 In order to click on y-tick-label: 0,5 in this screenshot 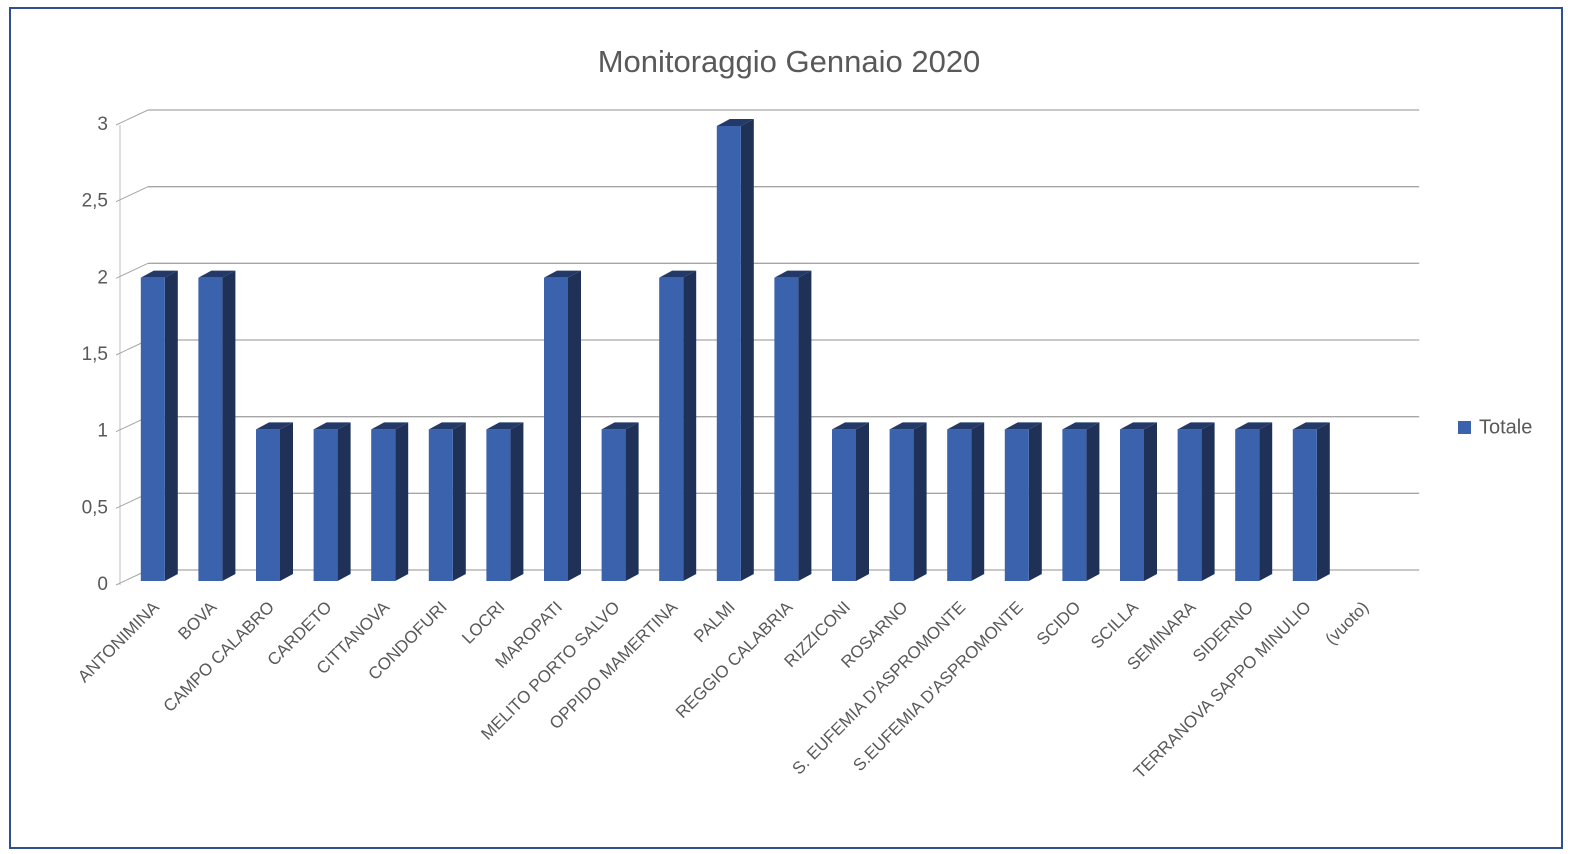, I will do `click(95, 507)`.